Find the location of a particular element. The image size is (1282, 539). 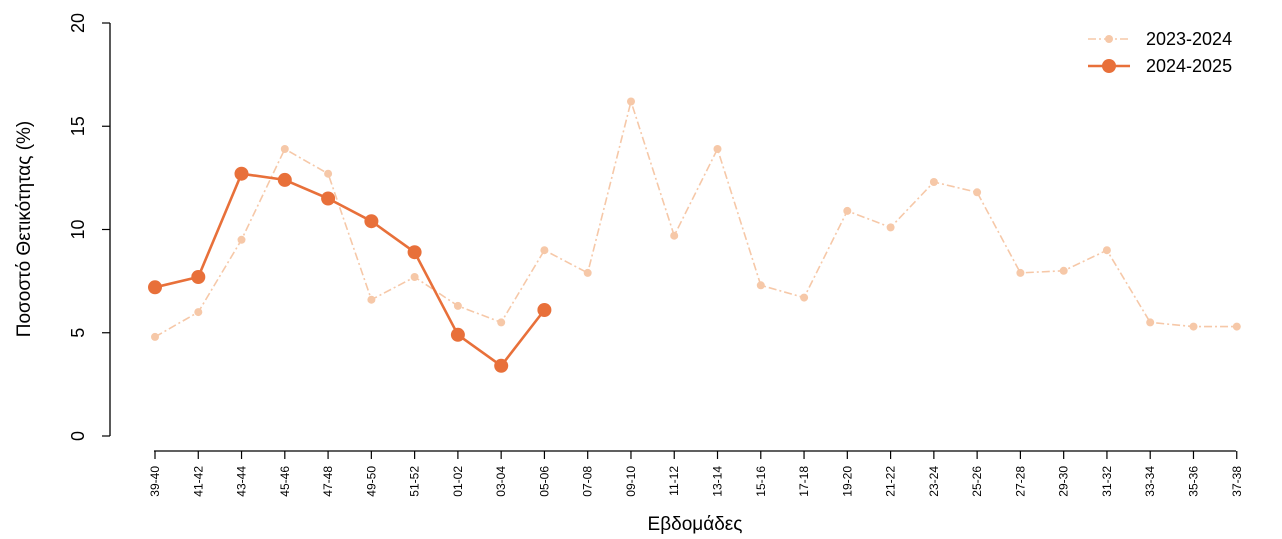

y-ticks: 0 5 10 15 20 is located at coordinates (89, 227).